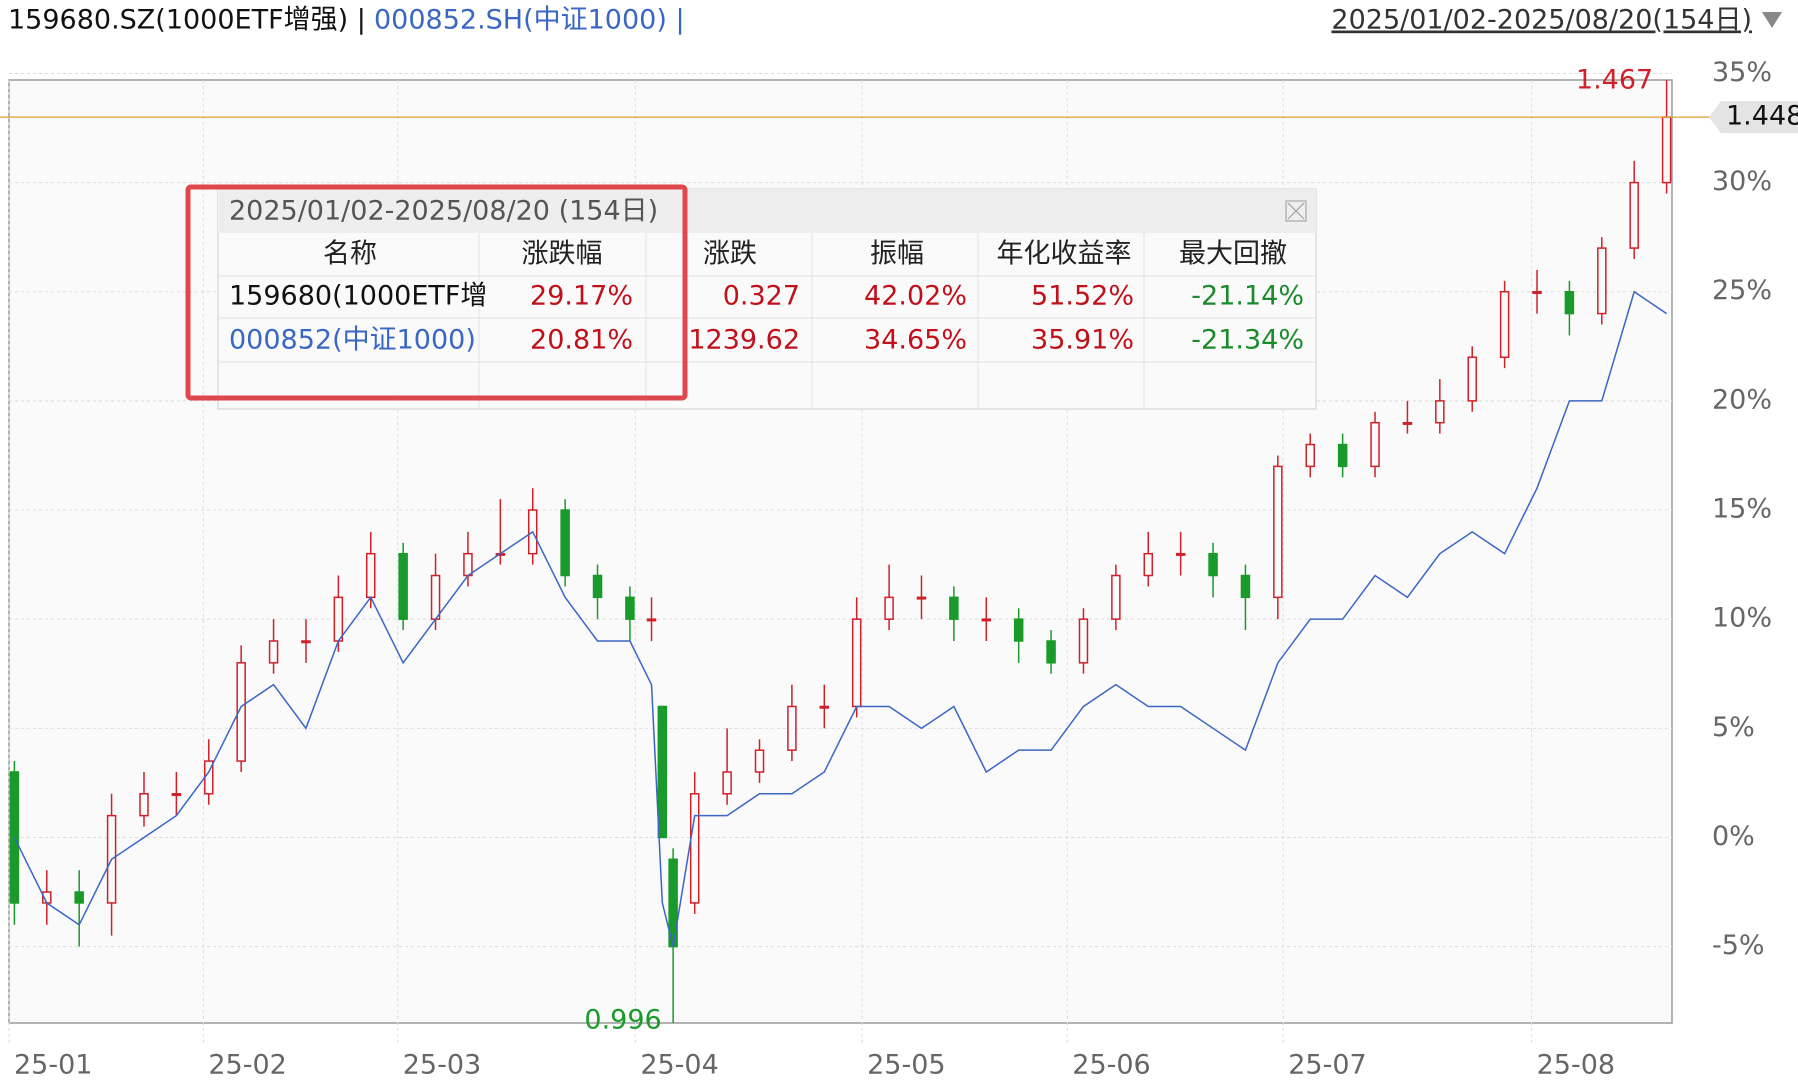 The image size is (1798, 1084). I want to click on dropdown-arrow, so click(1772, 20).